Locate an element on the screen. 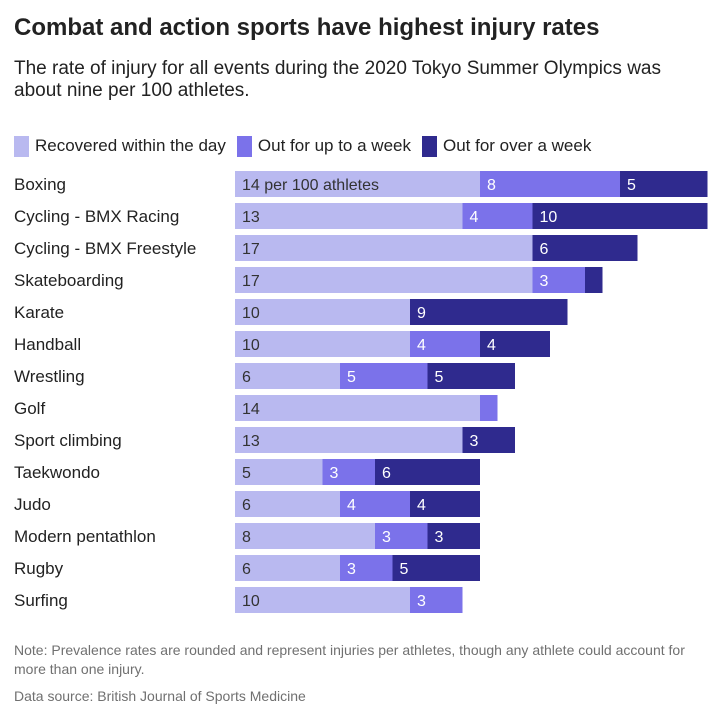 Image resolution: width=720 pixels, height=720 pixels. legend-swatch-week is located at coordinates (244, 146).